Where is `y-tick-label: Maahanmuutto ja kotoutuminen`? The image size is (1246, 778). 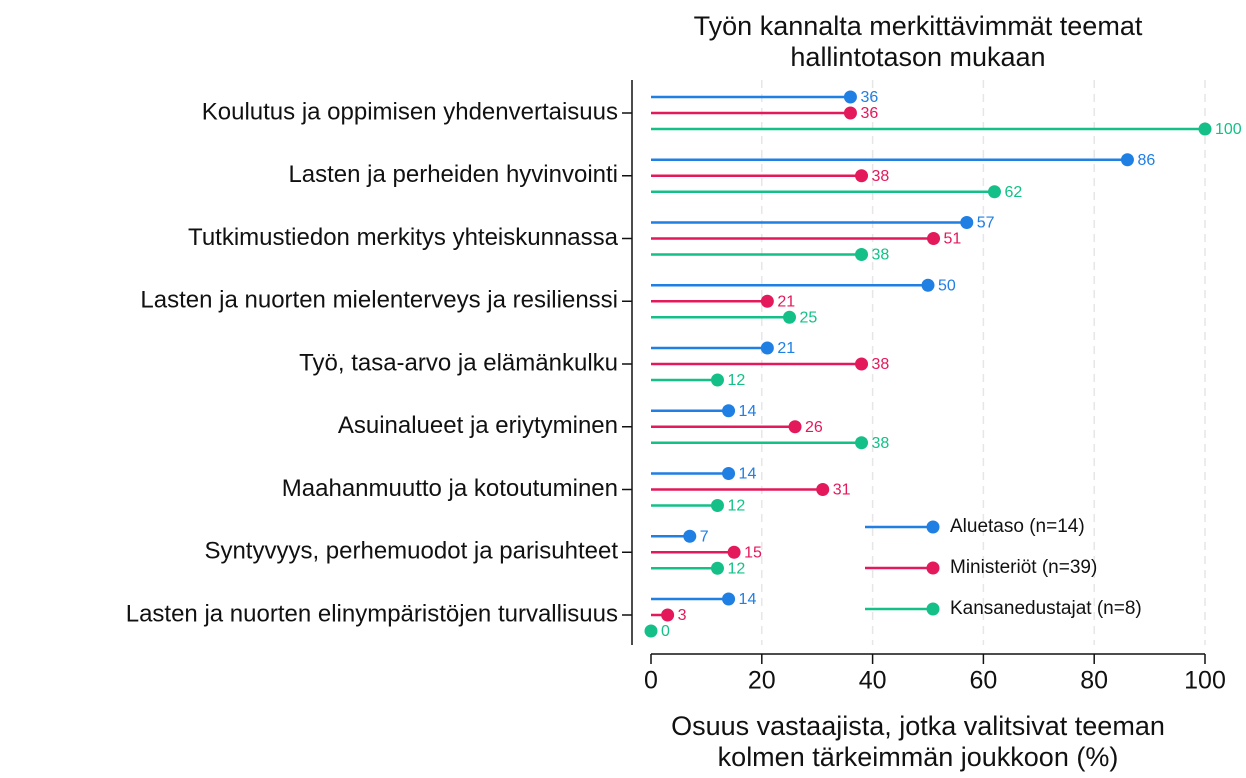 y-tick-label: Maahanmuutto ja kotoutuminen is located at coordinates (450, 488).